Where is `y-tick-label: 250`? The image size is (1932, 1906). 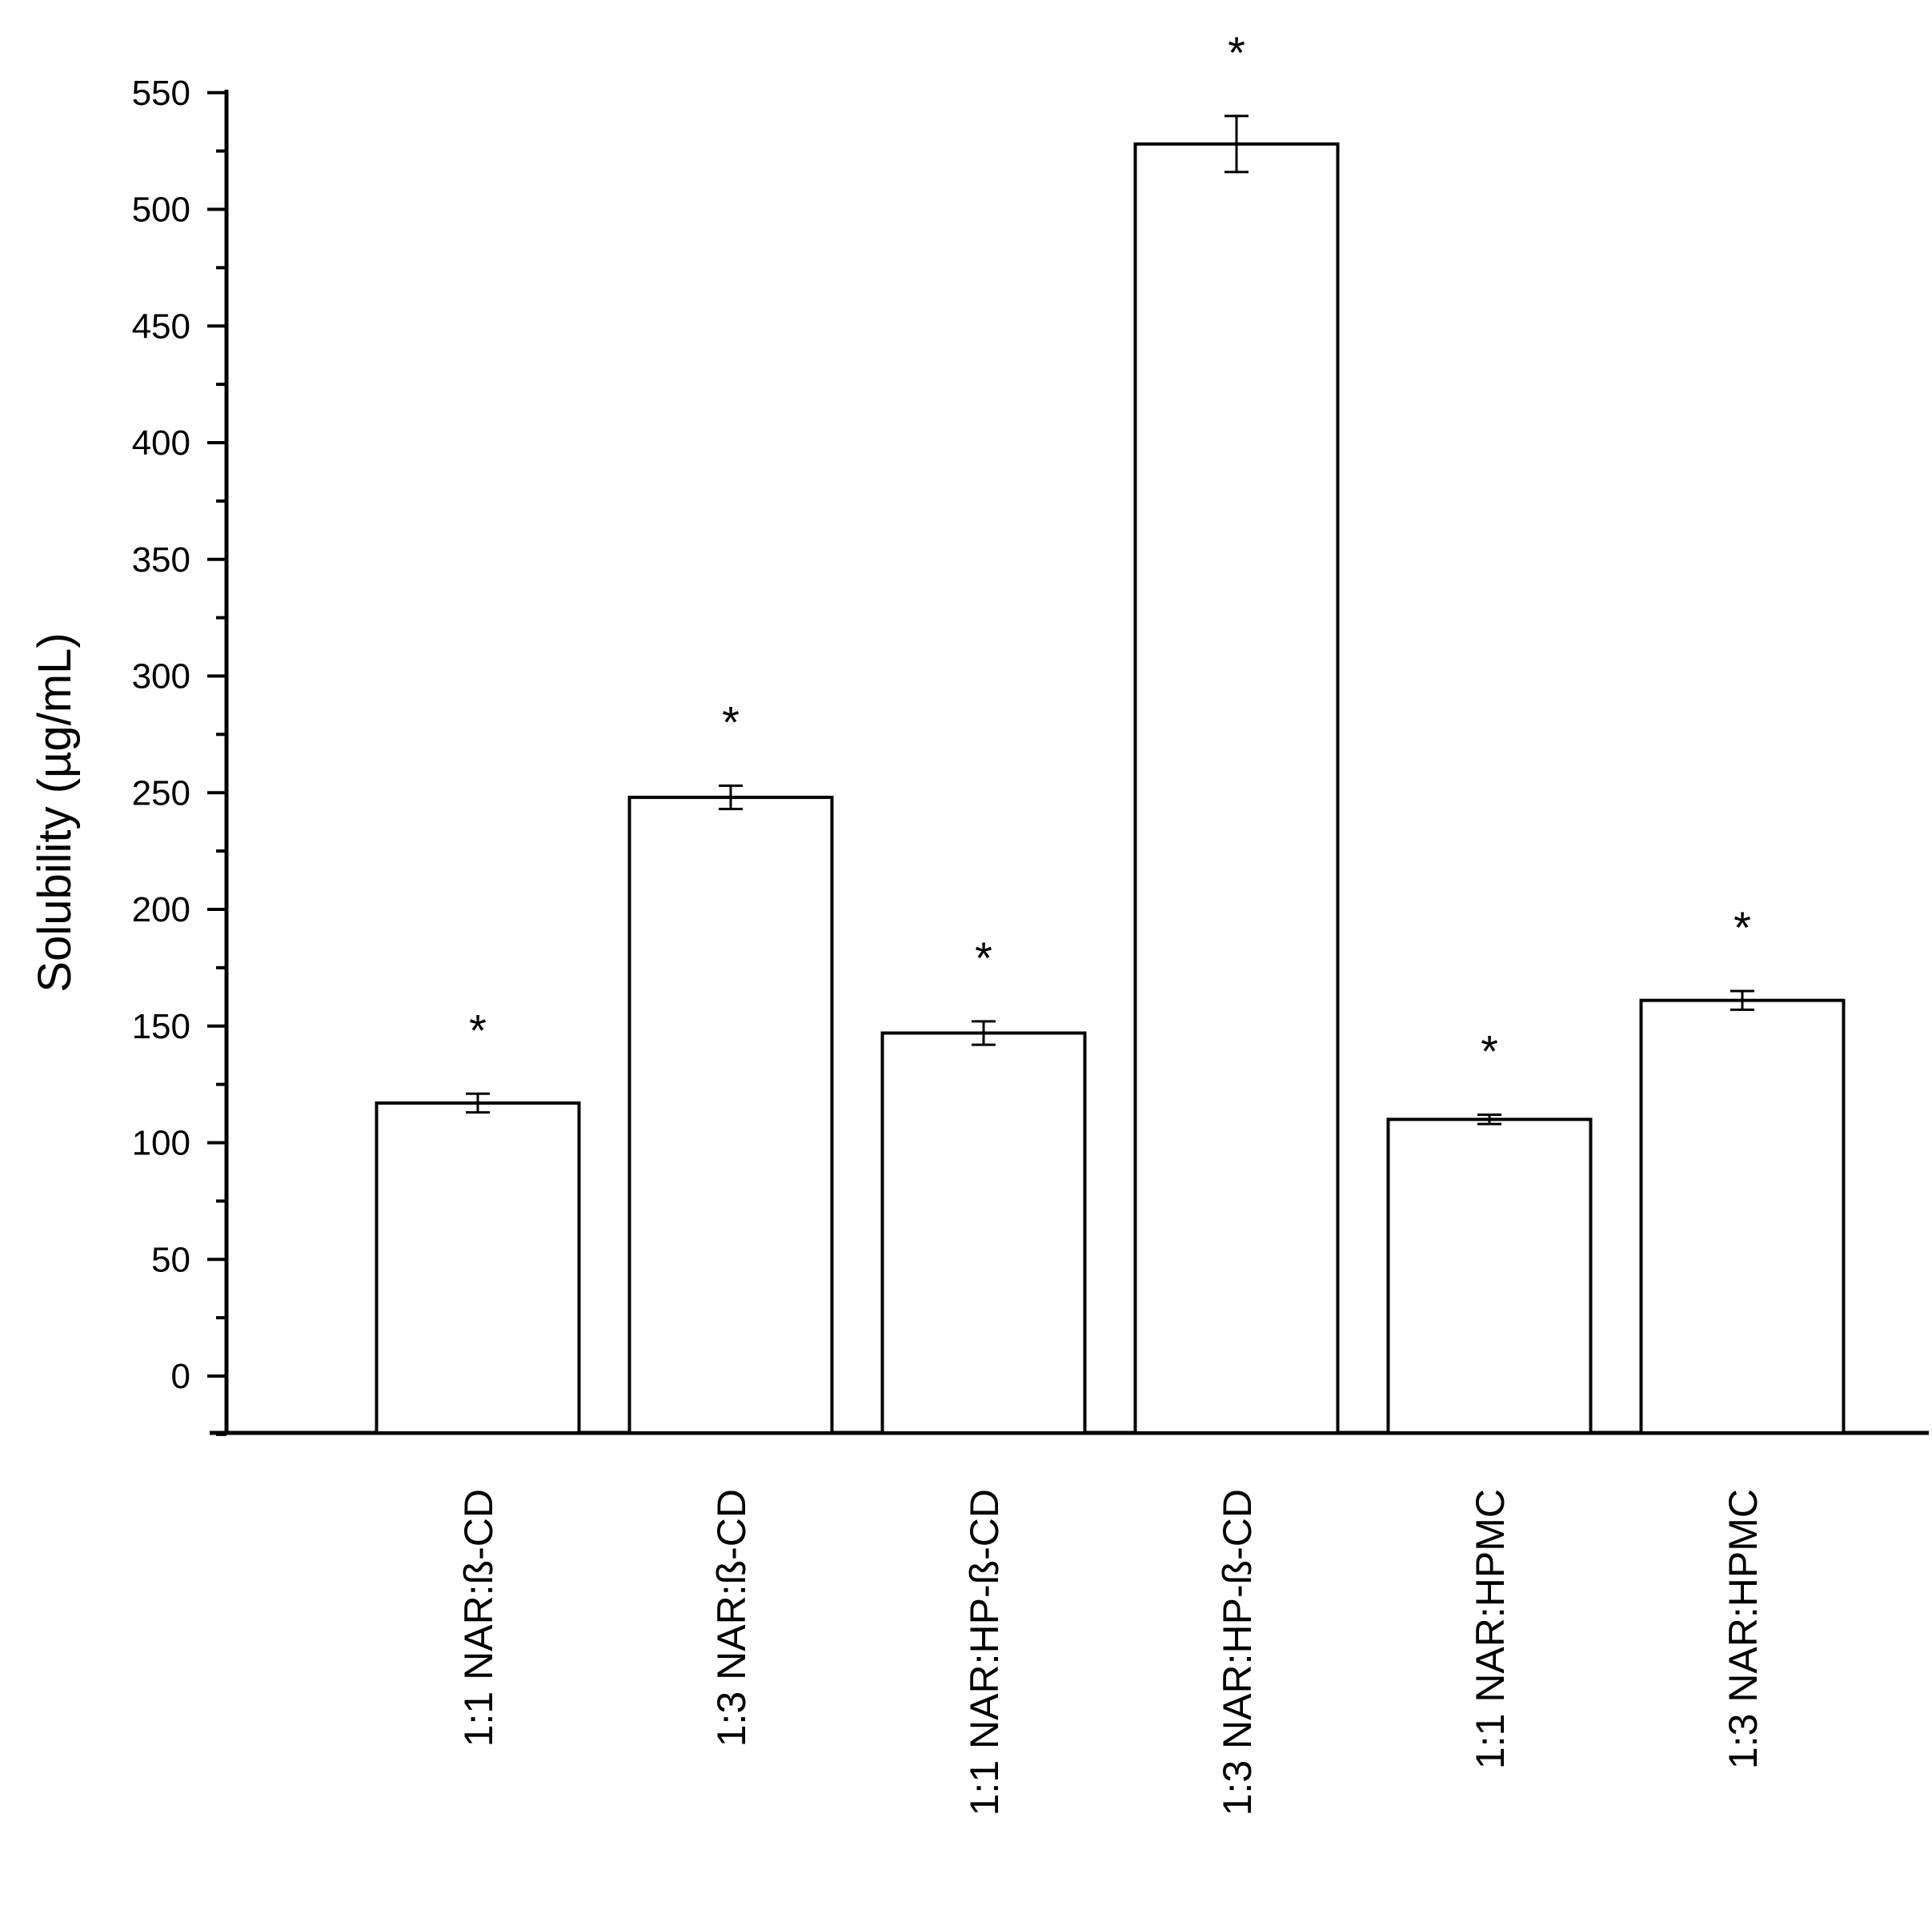 y-tick-label: 250 is located at coordinates (161, 793).